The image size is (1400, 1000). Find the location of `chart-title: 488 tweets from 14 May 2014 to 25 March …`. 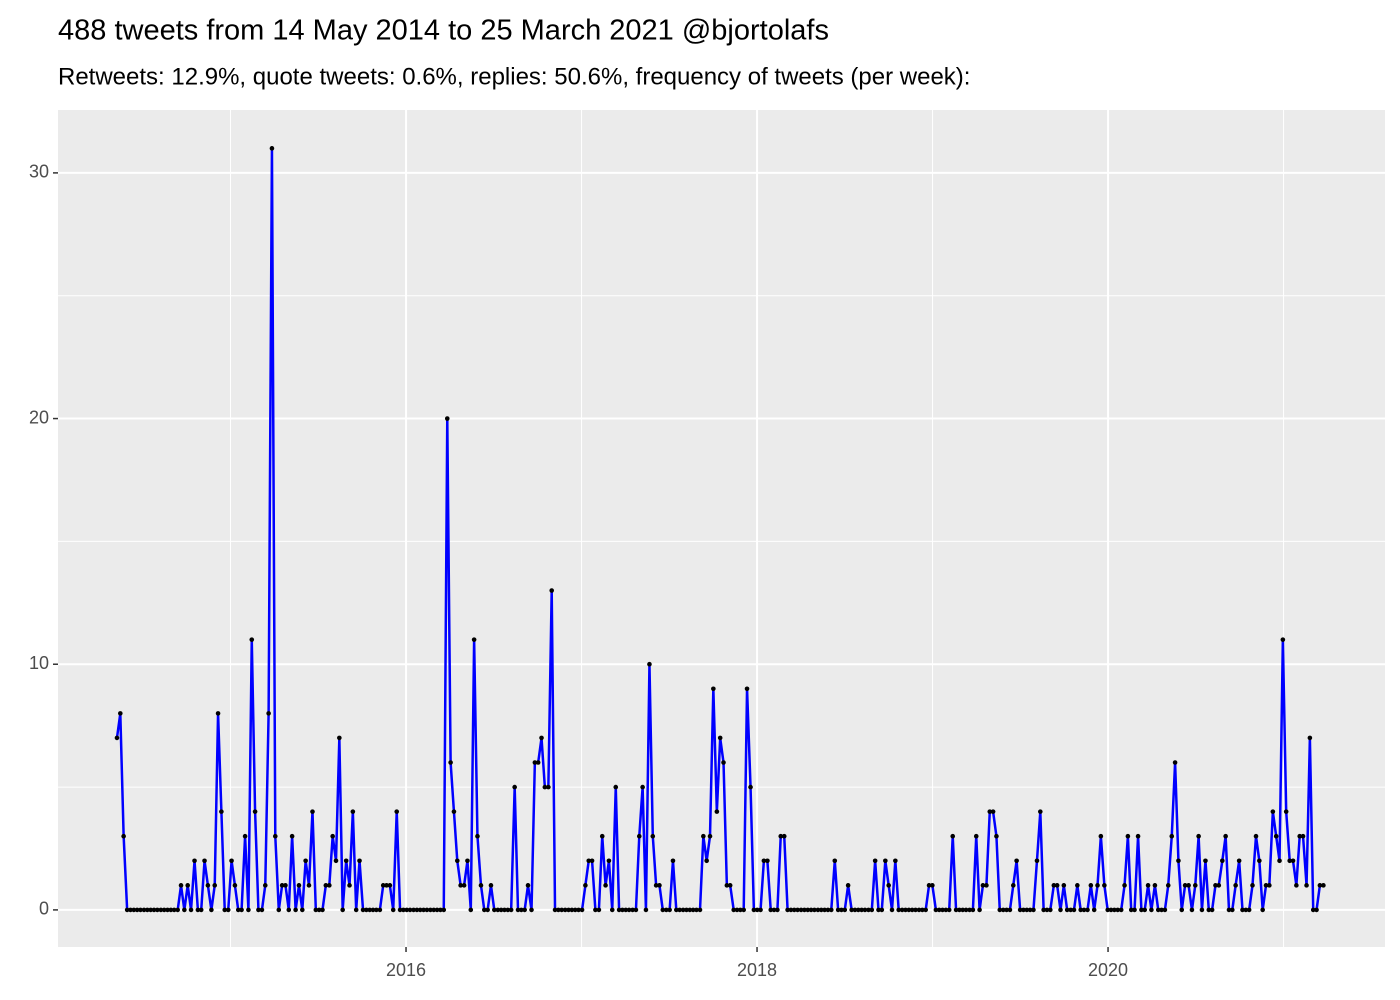

chart-title: 488 tweets from 14 May 2014 to 25 March … is located at coordinates (443, 31).